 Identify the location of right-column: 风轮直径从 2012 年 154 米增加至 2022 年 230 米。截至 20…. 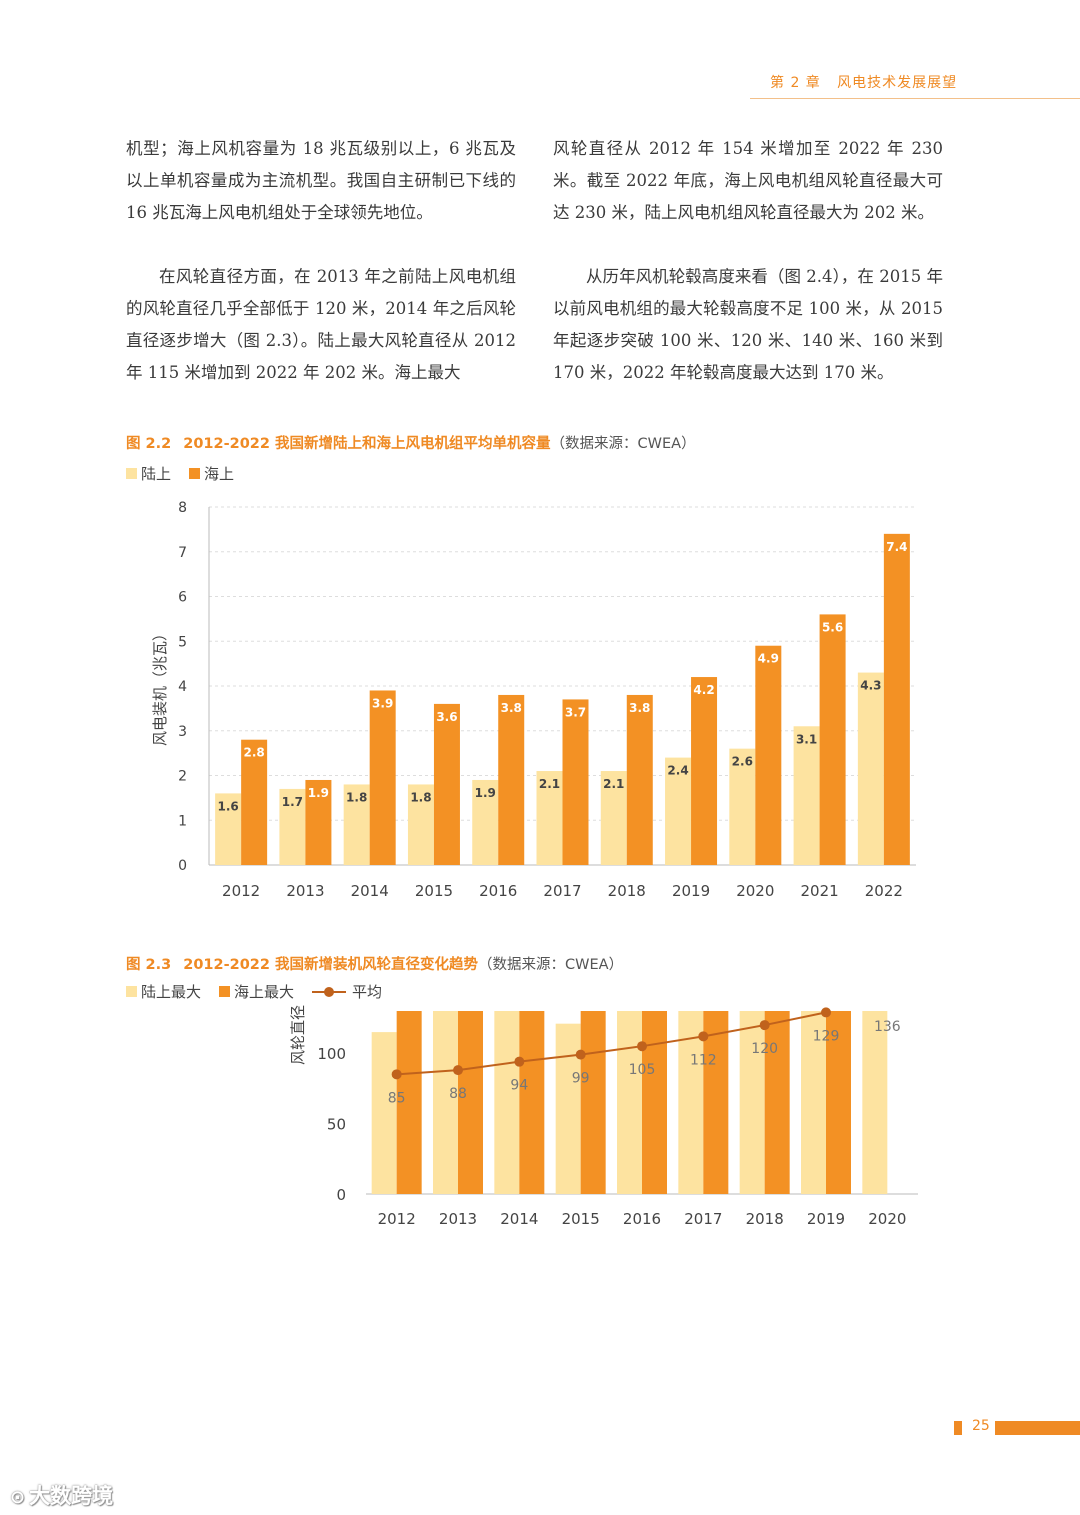
(748, 261).